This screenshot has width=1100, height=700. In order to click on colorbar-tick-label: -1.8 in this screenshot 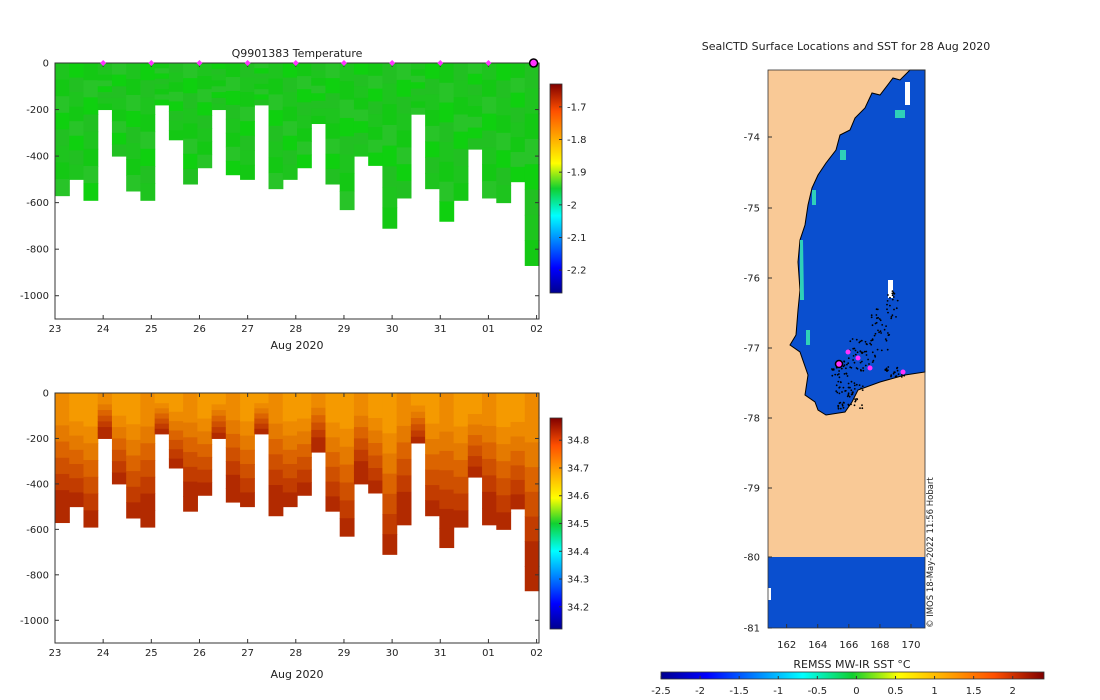, I will do `click(577, 140)`.